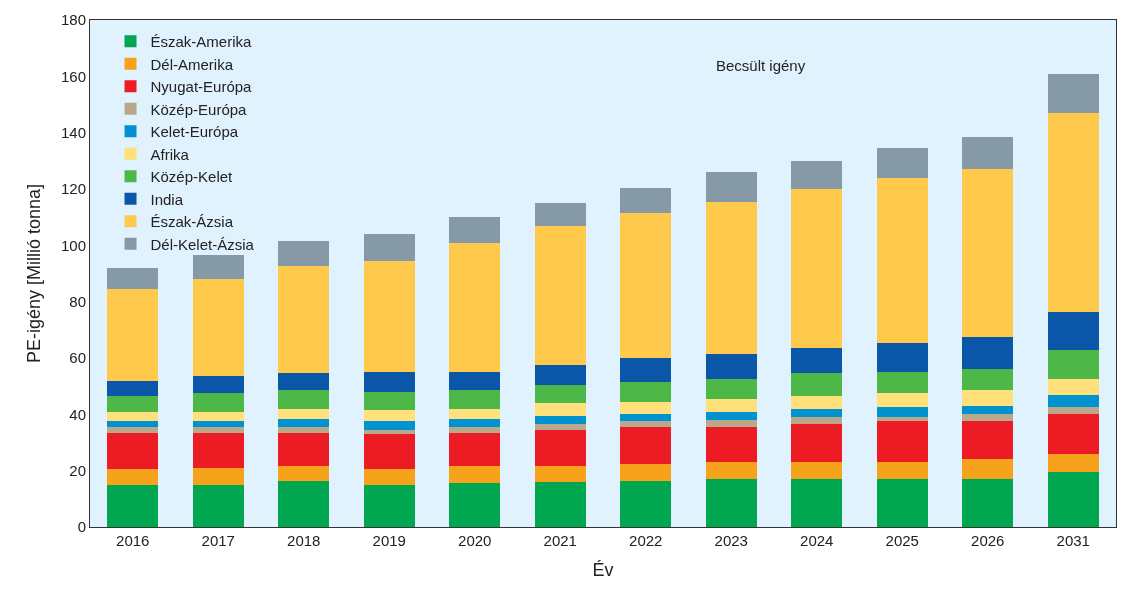 The height and width of the screenshot is (597, 1126). I want to click on y-tick-label: 160, so click(73, 76).